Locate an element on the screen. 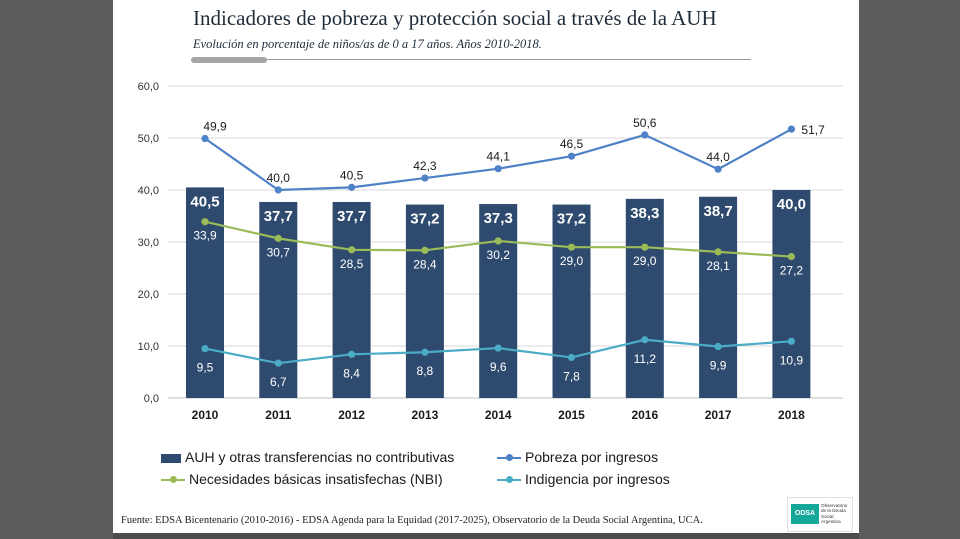 The width and height of the screenshot is (960, 539). title-divider is located at coordinates (471, 59).